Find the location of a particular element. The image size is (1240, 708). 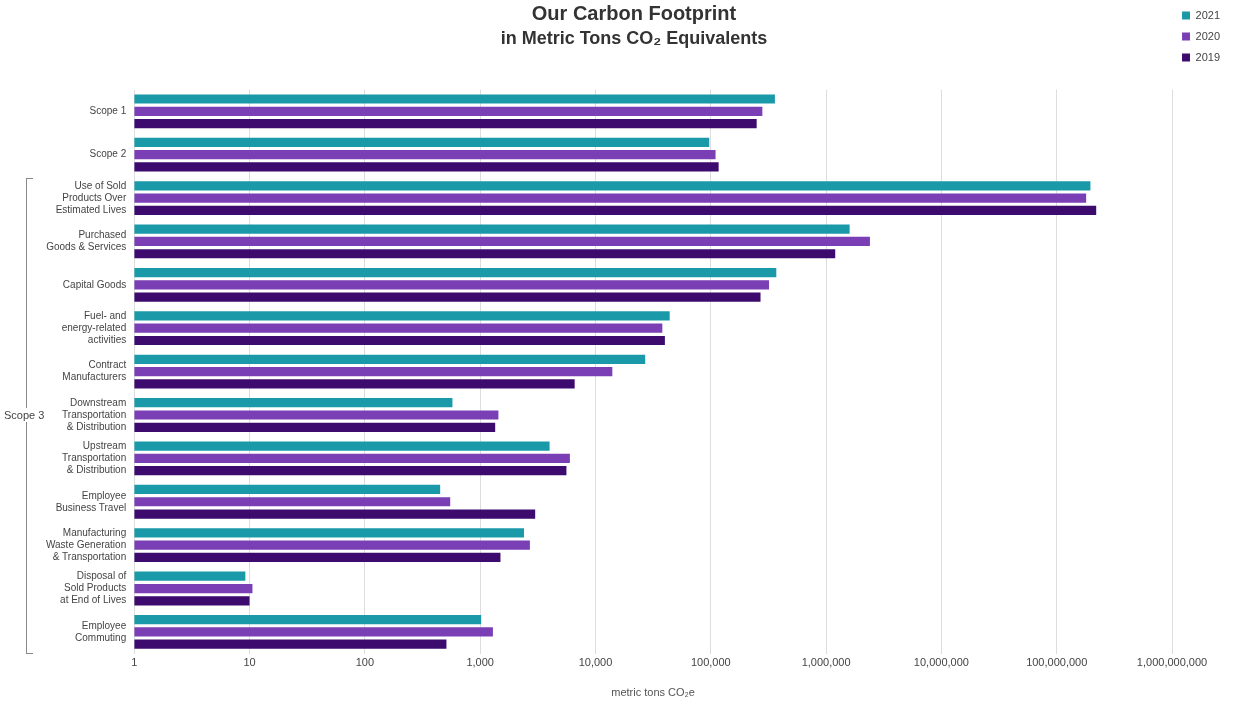

y-tick-label: Employee Commuting is located at coordinates (101, 631).